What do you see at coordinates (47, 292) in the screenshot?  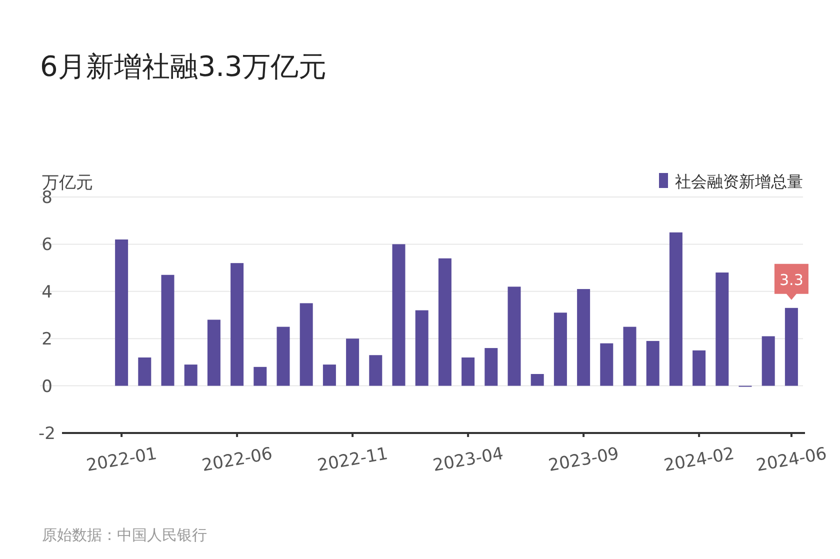 I see `y-tick-label: 4` at bounding box center [47, 292].